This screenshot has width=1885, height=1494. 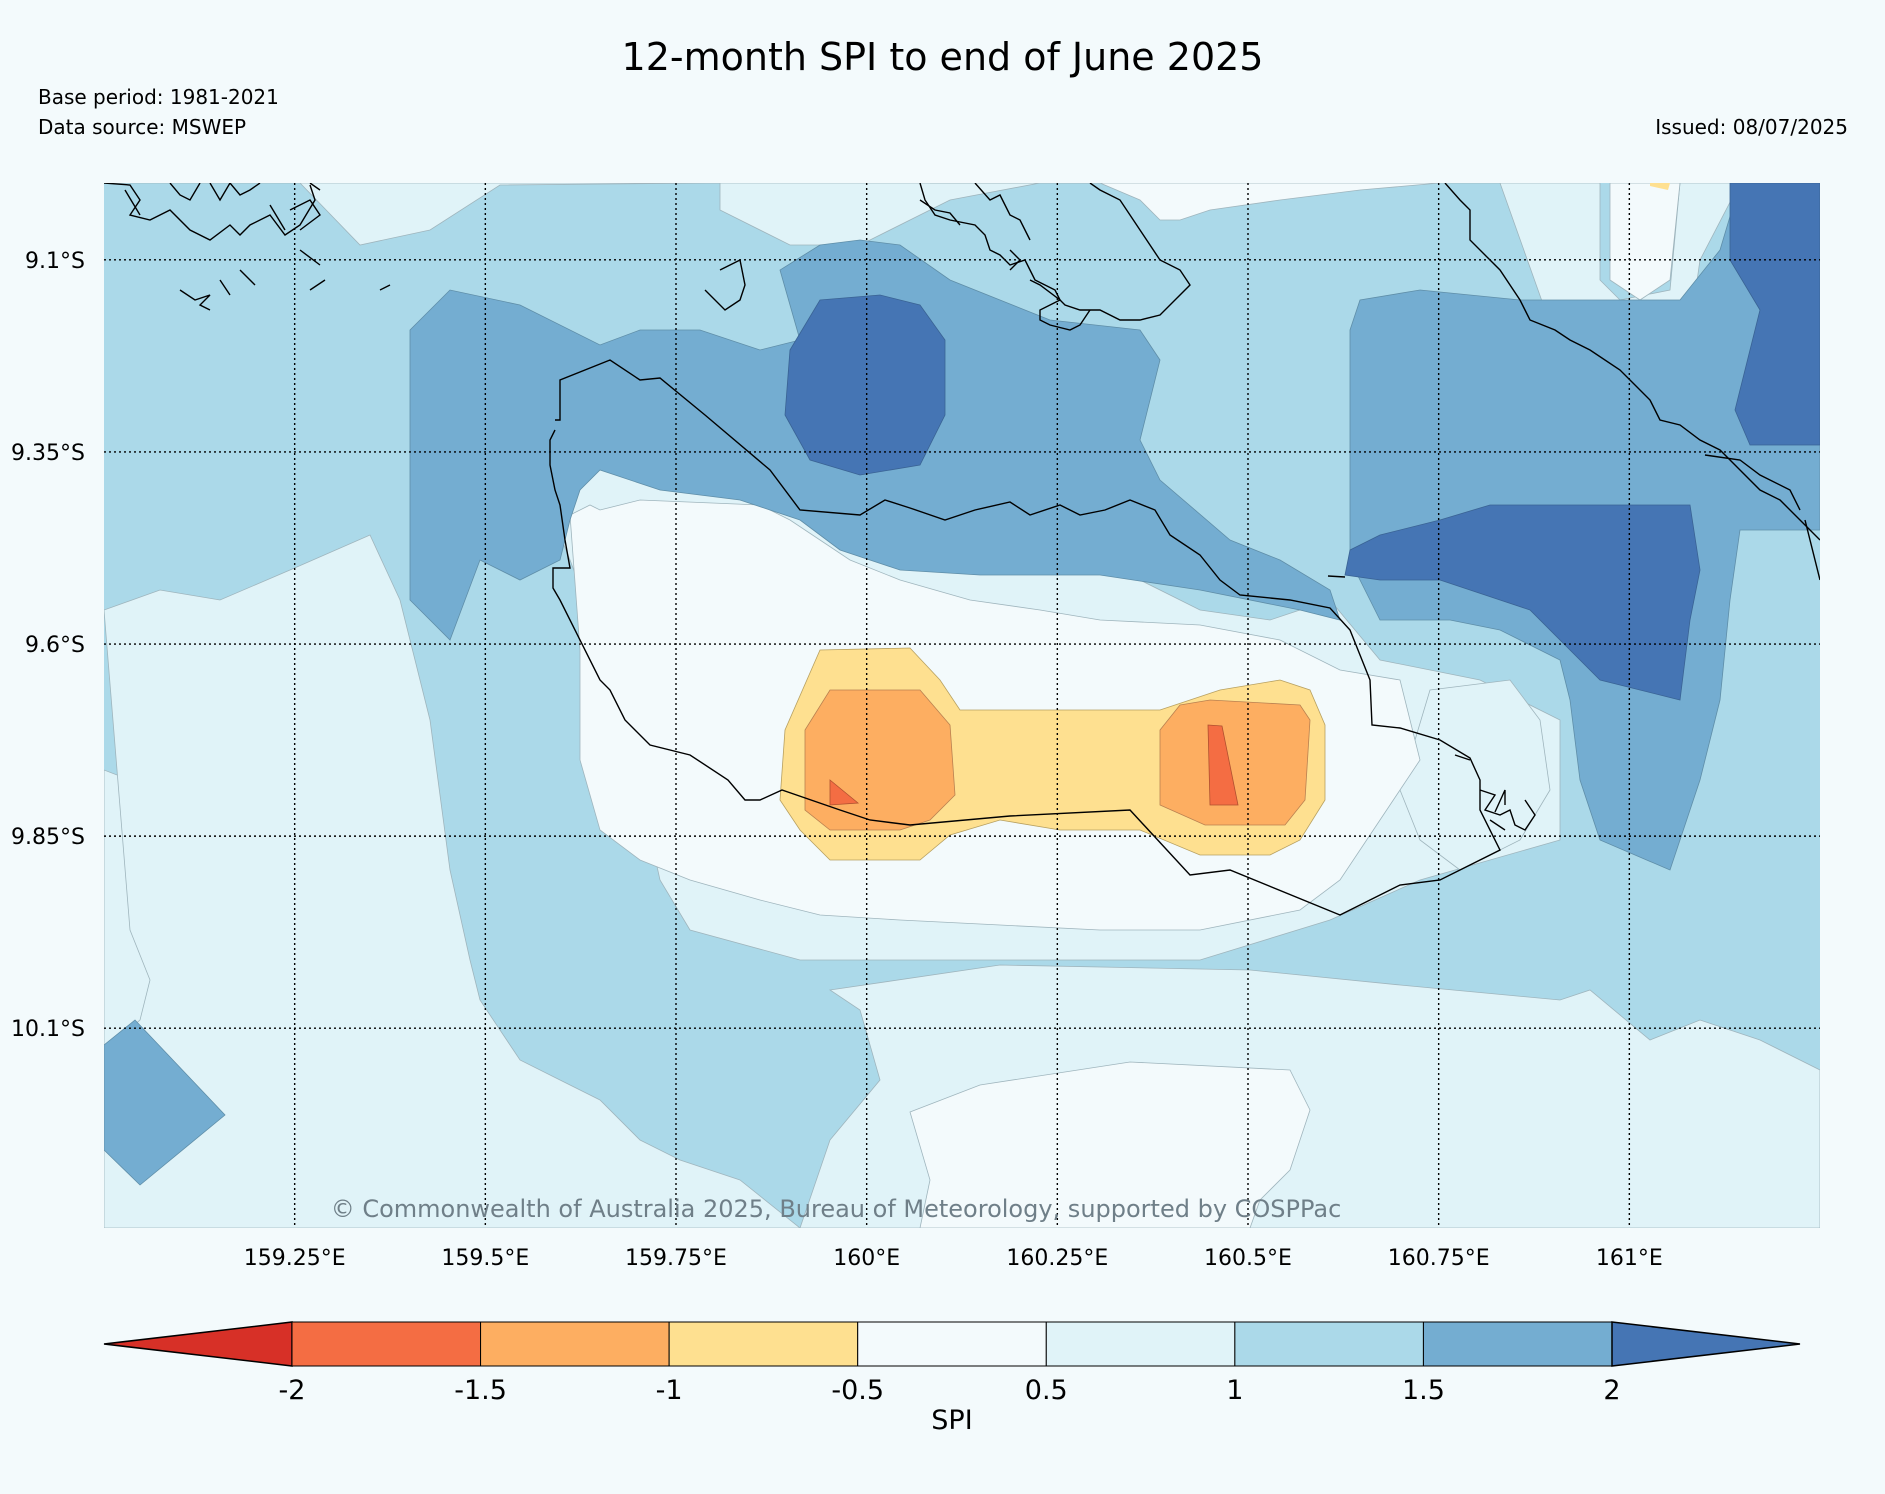 I want to click on issued-date-text: Issued: 08/07/2025, so click(x=1751, y=127).